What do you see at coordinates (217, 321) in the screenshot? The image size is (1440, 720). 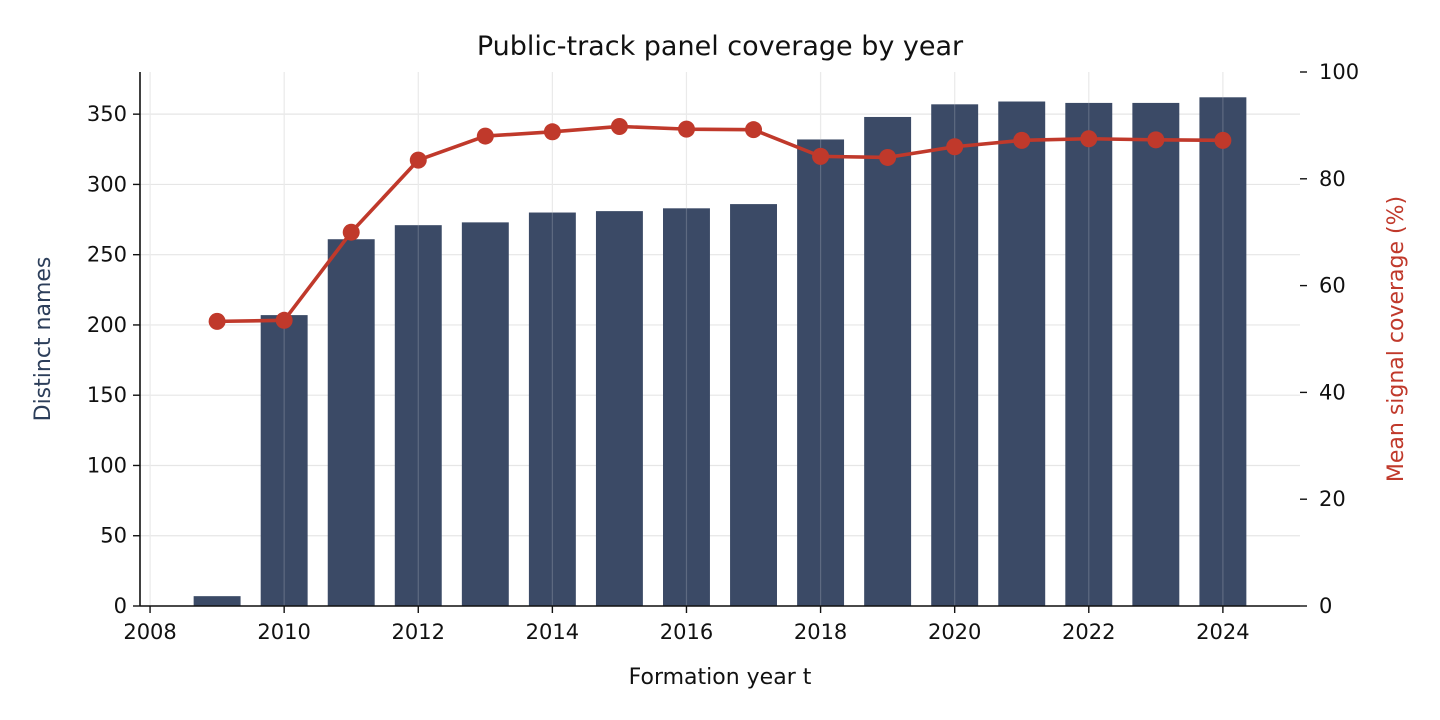 I see `coverage-point-2009` at bounding box center [217, 321].